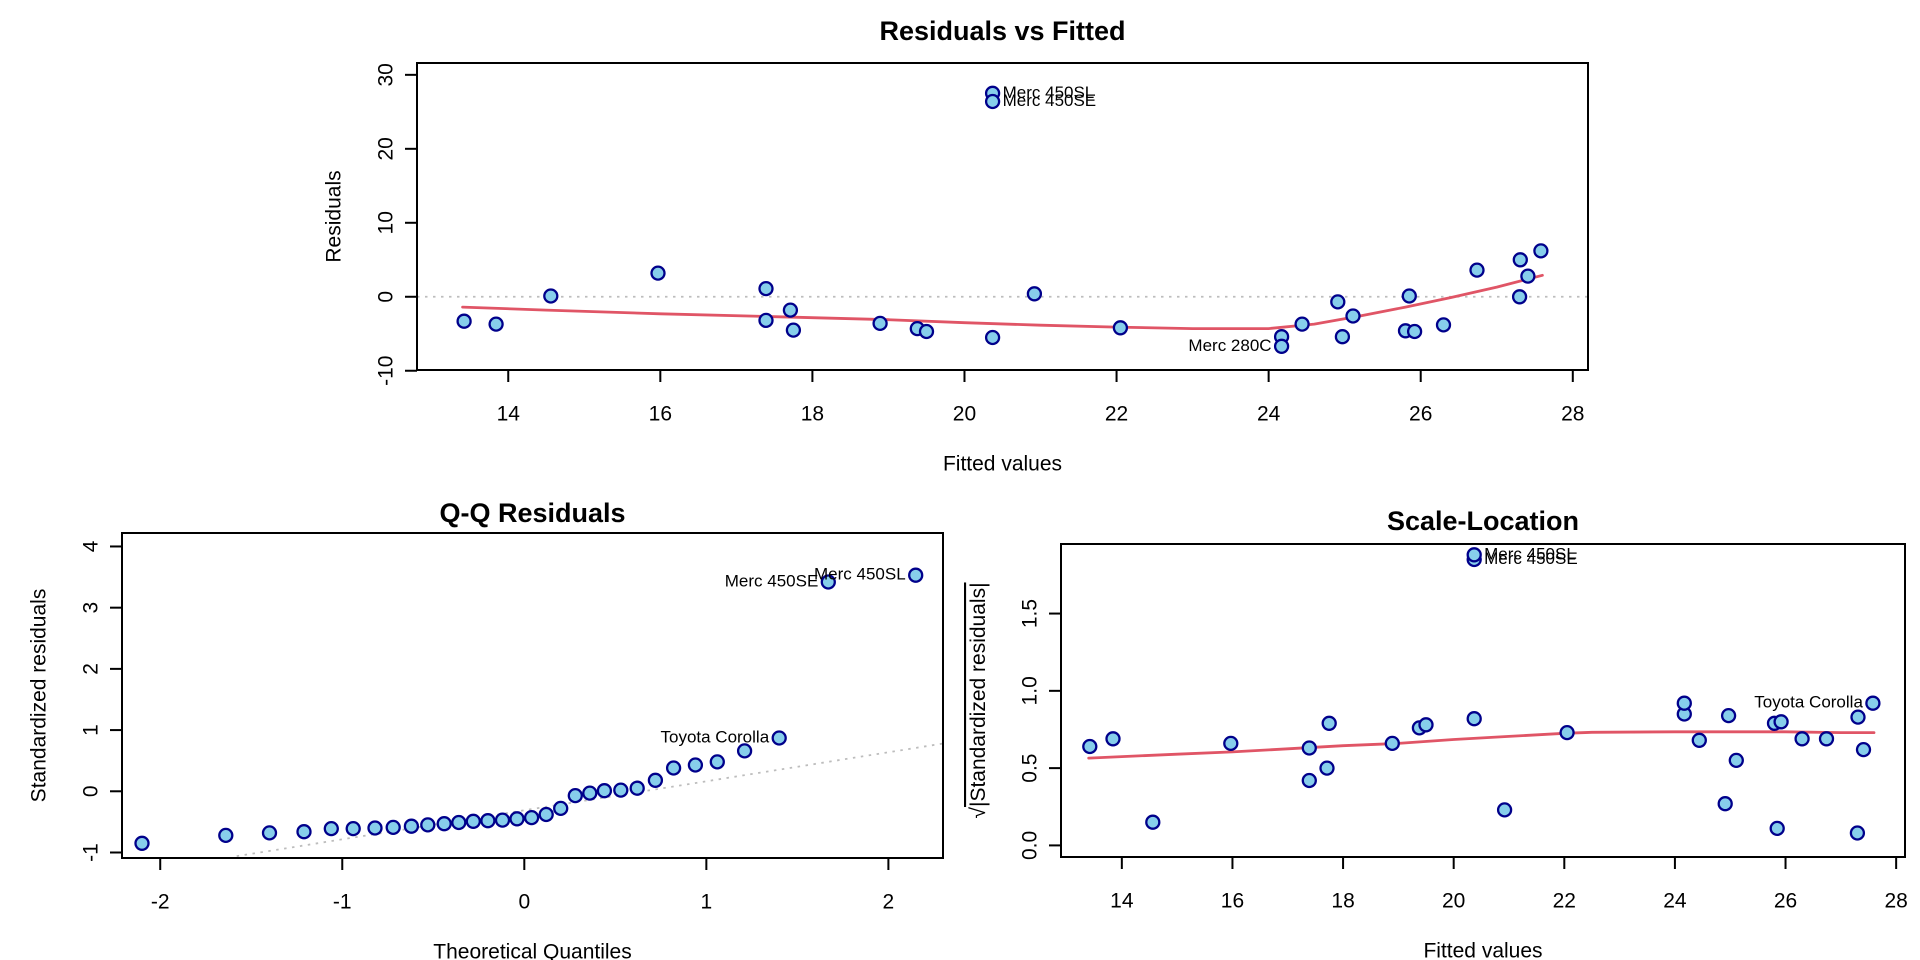 This screenshot has width=1920, height=960. Describe the element at coordinates (334, 216) in the screenshot. I see `y-axis-label: Residuals` at that location.